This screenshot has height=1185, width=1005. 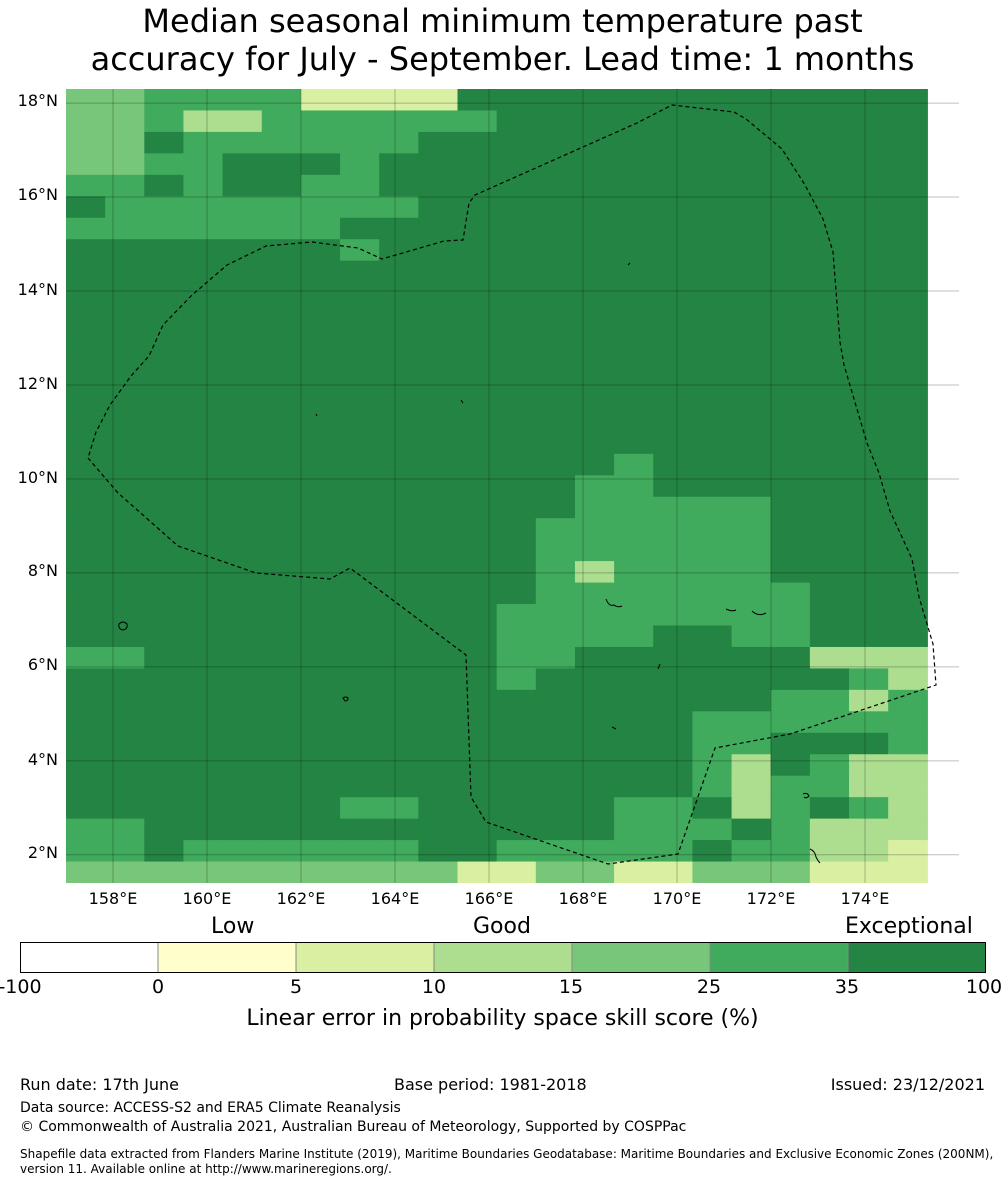 What do you see at coordinates (207, 898) in the screenshot?
I see `lon-label: 160°E` at bounding box center [207, 898].